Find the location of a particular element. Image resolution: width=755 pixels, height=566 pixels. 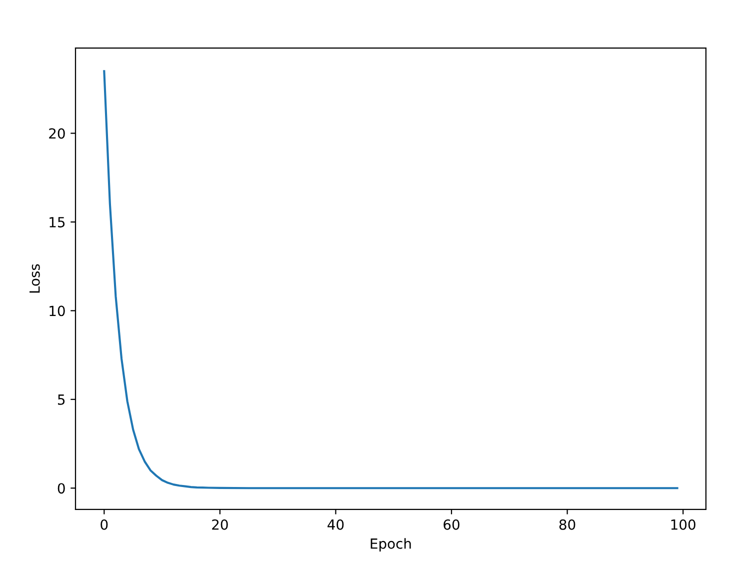

x-tick-label: 20 is located at coordinates (220, 524).